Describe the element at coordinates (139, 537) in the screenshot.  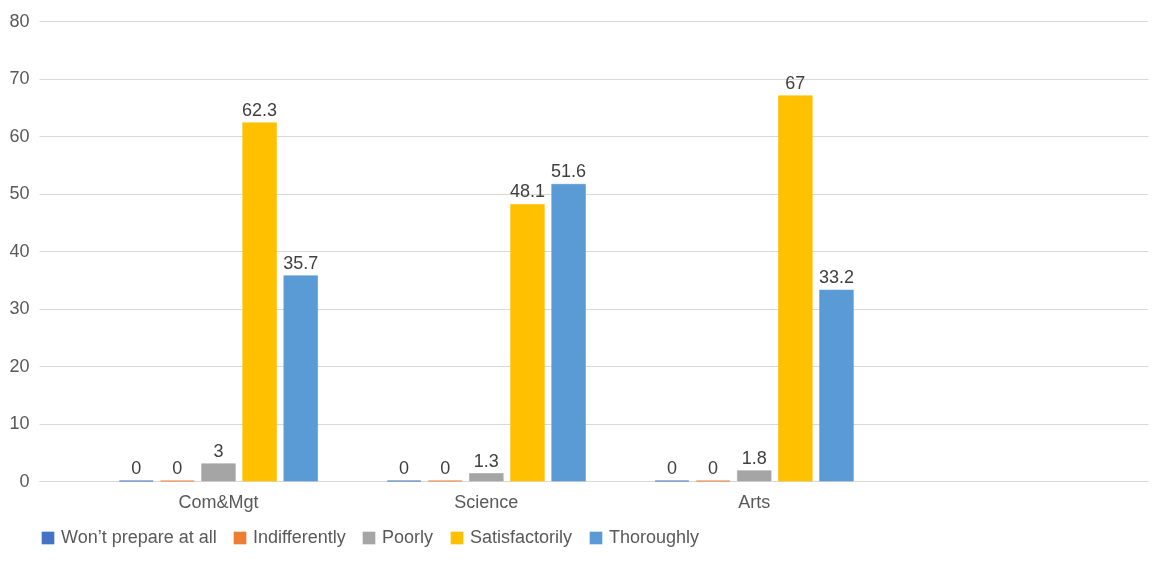
I see `legend-label: Won’t prepare at all` at that location.